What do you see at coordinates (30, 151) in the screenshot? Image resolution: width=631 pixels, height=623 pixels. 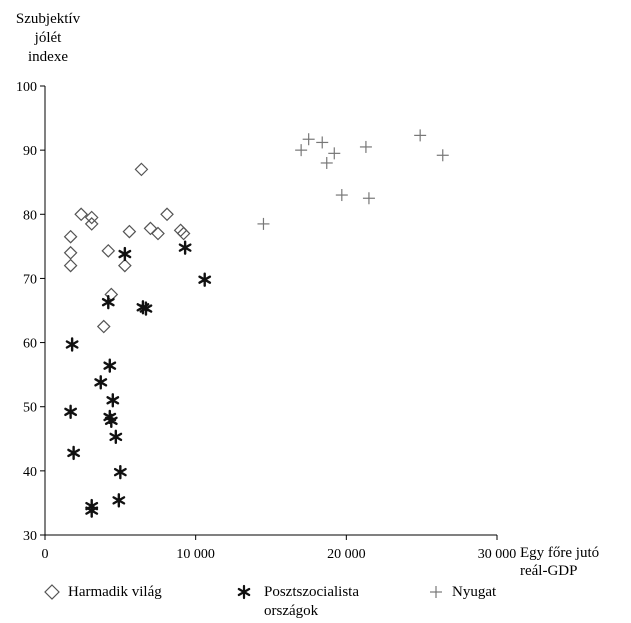 I see `y-tick-label: 90` at bounding box center [30, 151].